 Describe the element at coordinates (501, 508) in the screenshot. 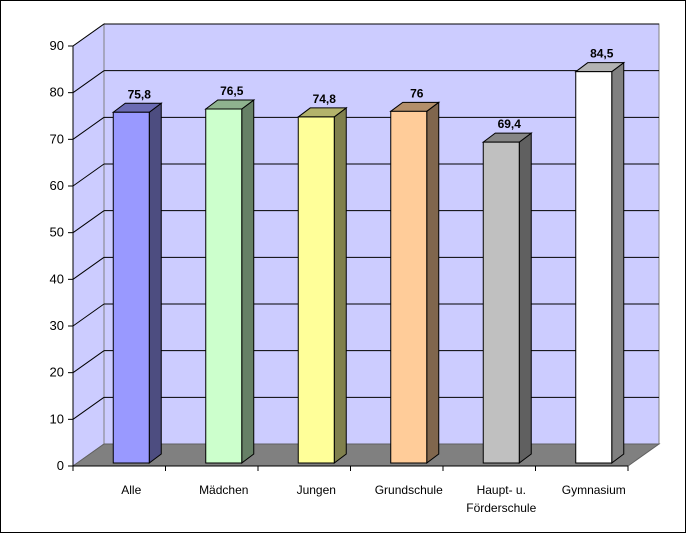

I see `x-category-label: Förderschule` at that location.